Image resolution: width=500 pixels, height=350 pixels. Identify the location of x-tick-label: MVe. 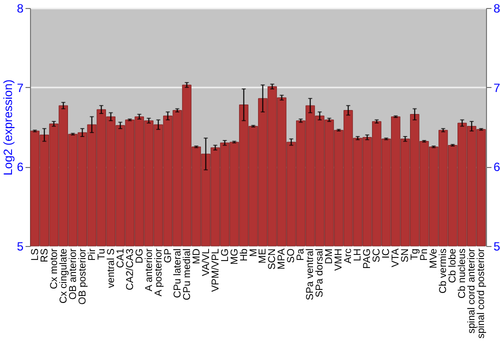
(434, 258).